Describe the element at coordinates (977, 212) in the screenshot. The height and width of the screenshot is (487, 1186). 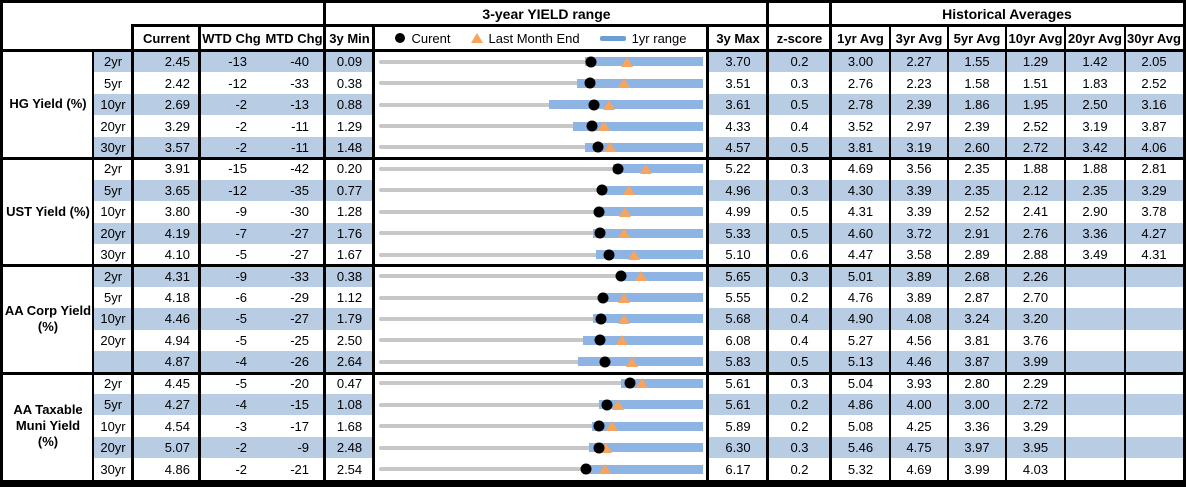
I see `avg-cell: 2.52` at that location.